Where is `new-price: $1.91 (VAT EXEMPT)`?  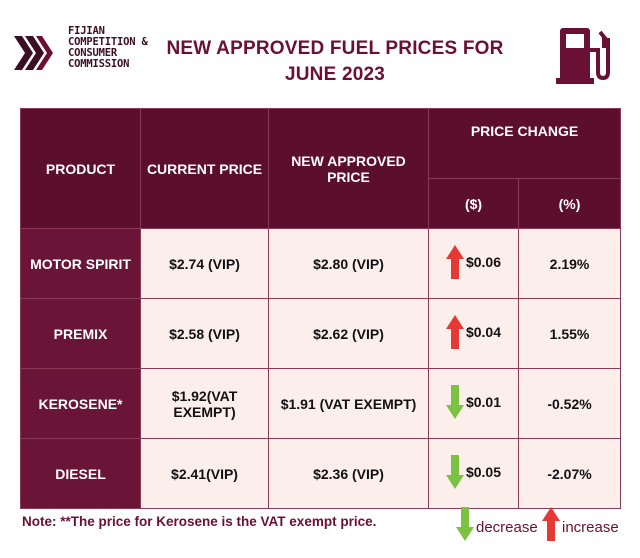 new-price: $1.91 (VAT EXEMPT) is located at coordinates (348, 403).